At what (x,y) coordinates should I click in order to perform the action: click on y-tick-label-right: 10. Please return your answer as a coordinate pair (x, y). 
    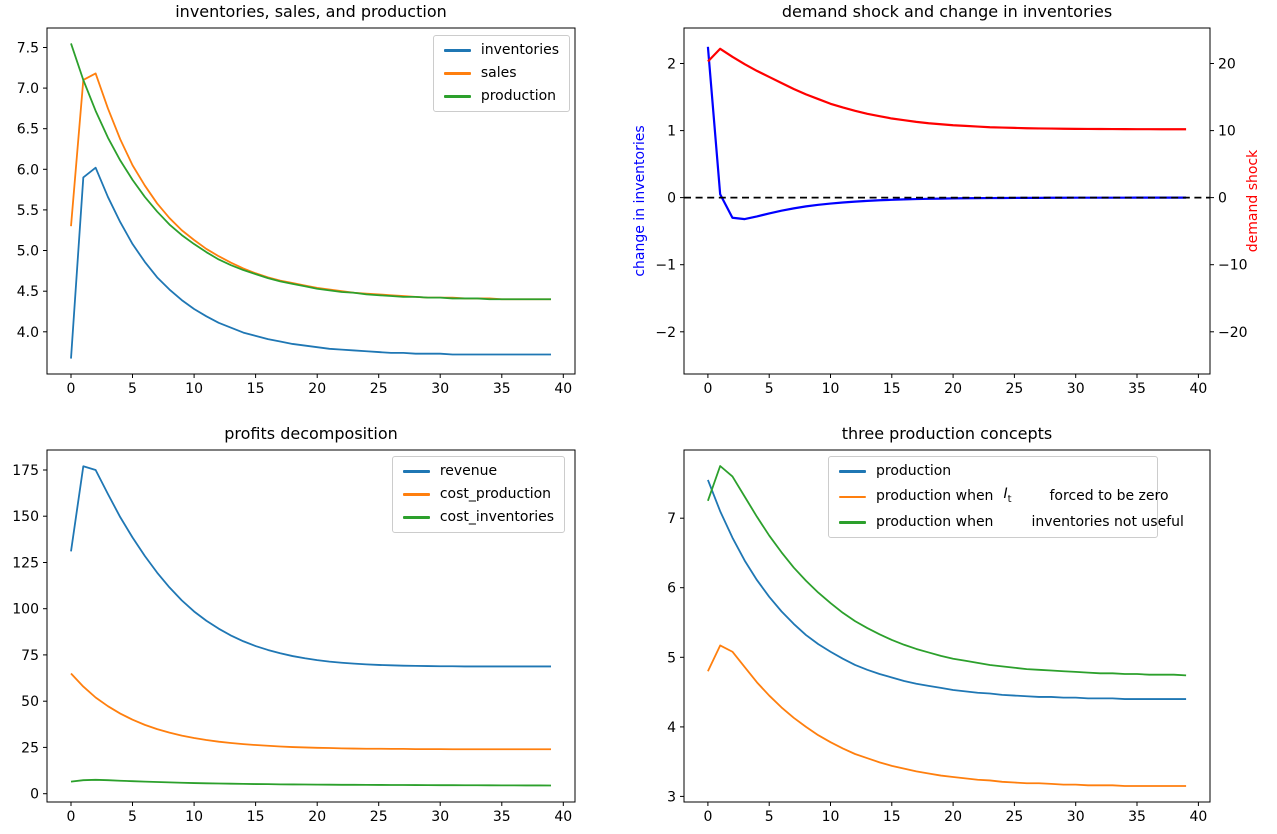
    Looking at the image, I should click on (1227, 132).